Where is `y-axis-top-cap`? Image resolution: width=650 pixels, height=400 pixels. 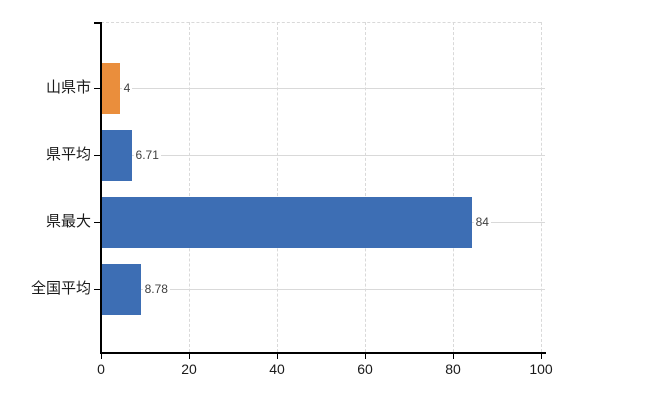
y-axis-top-cap is located at coordinates (97, 23).